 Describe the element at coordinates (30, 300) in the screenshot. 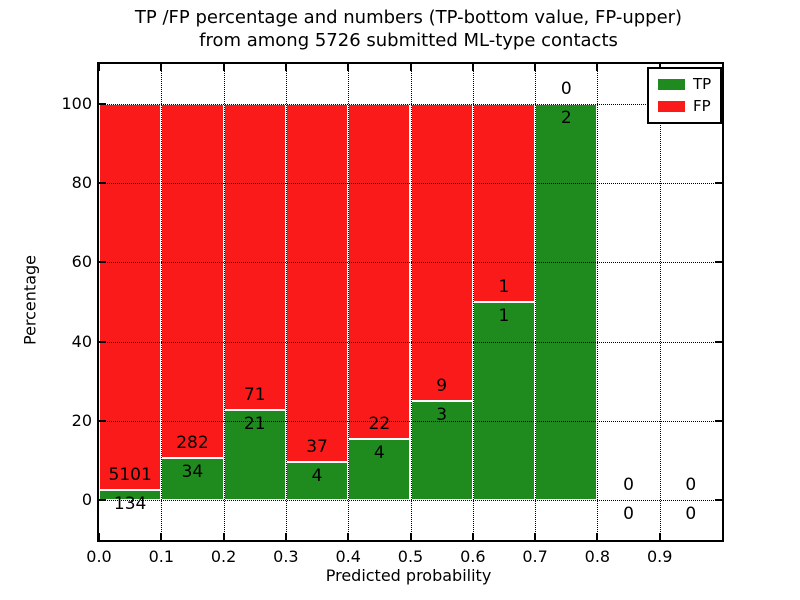

I see `y-axis-label: Percentage` at that location.